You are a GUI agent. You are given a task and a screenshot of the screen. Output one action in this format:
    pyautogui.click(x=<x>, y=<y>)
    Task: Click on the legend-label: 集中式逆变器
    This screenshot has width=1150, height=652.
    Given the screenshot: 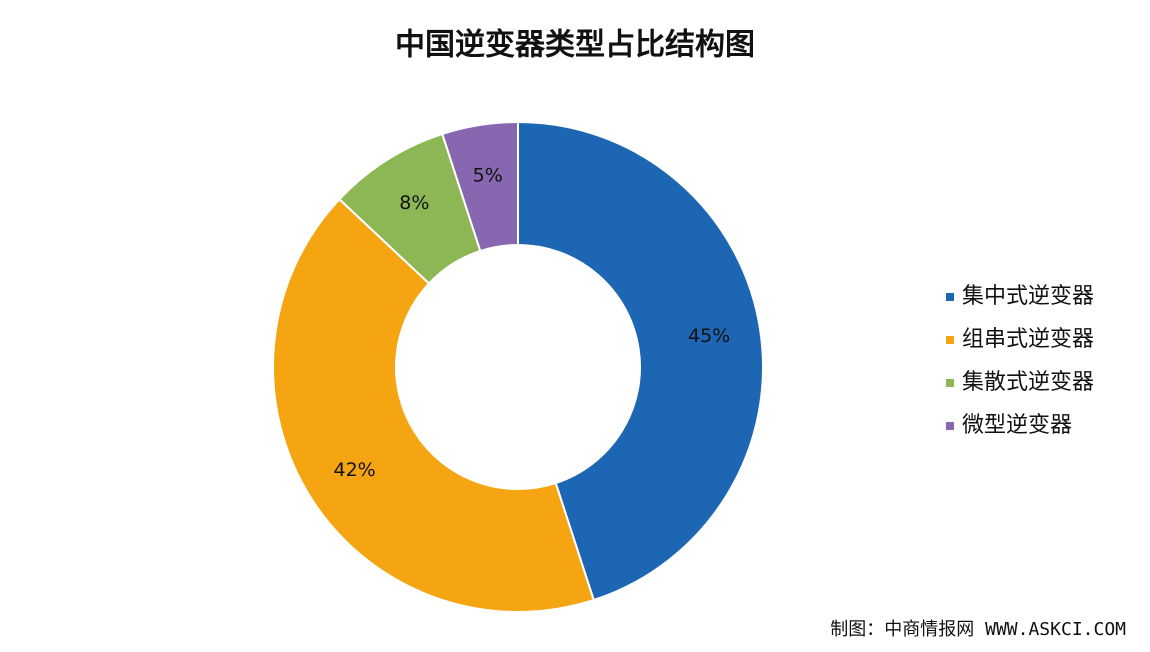 What is the action you would take?
    pyautogui.click(x=1028, y=296)
    